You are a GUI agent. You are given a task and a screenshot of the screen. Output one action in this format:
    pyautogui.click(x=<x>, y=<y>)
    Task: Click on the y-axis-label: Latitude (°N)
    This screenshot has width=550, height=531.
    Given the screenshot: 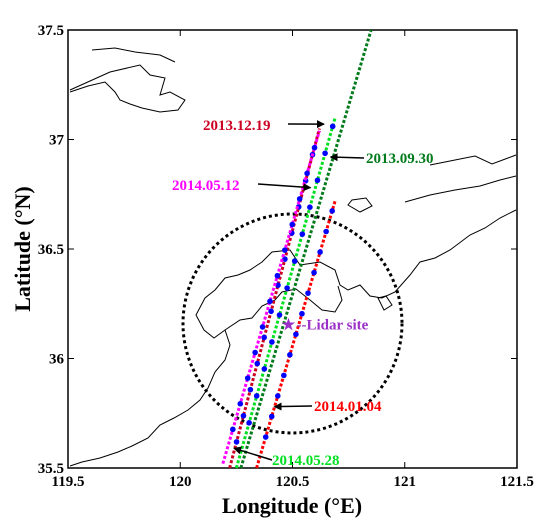 What is the action you would take?
    pyautogui.click(x=22, y=249)
    